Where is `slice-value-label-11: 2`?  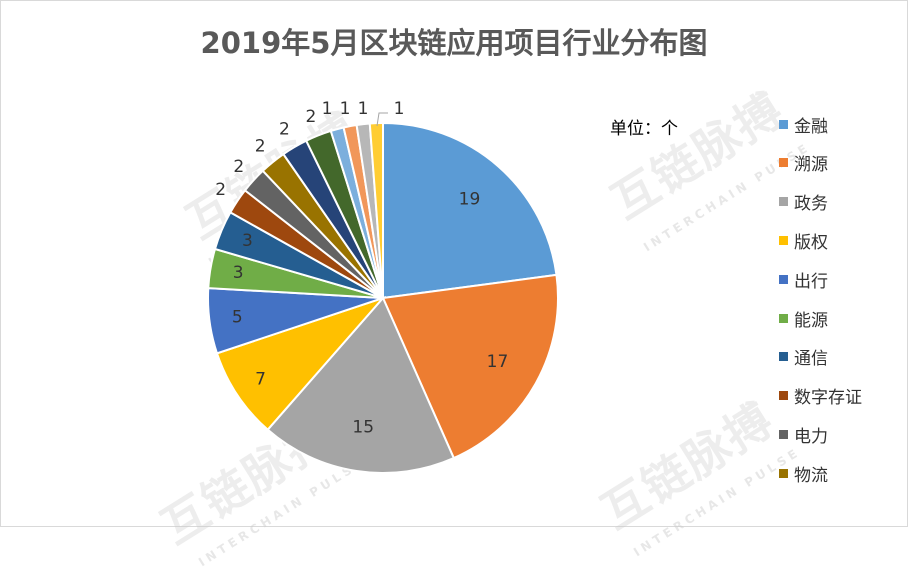 slice-value-label-11: 2 is located at coordinates (311, 117).